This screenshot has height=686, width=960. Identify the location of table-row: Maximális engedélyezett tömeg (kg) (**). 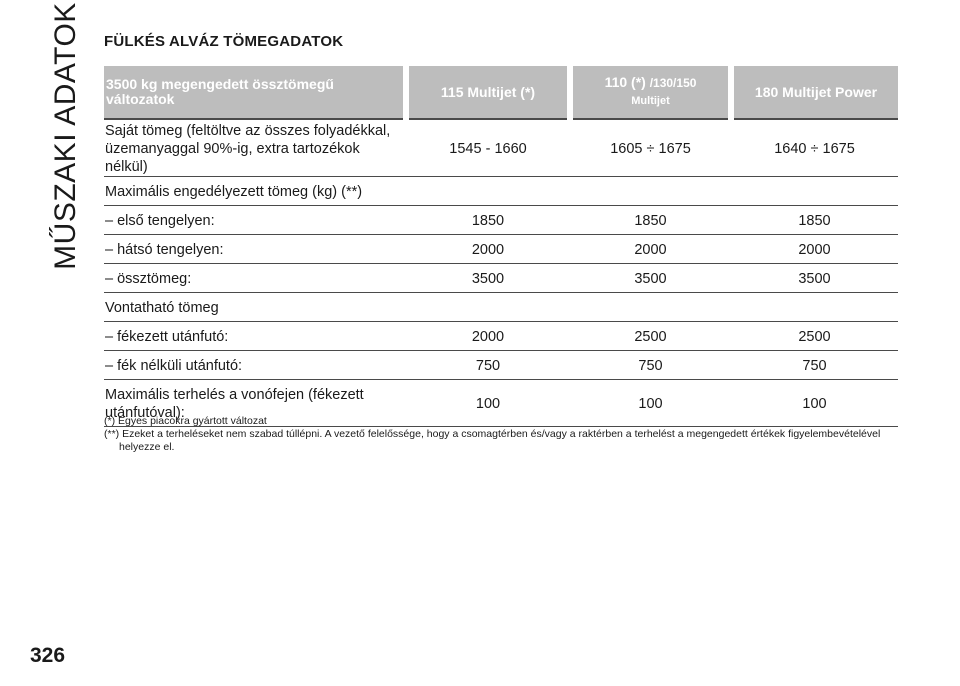
(501, 191).